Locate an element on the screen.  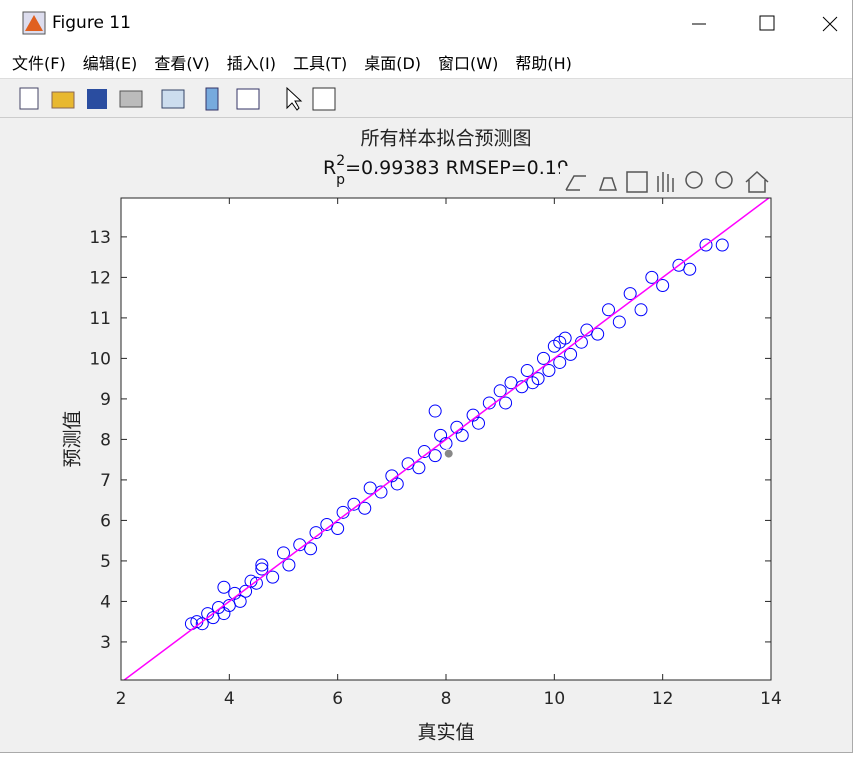
subtitle-rest: =0.99383 RMSEP=0.19 is located at coordinates (457, 168).